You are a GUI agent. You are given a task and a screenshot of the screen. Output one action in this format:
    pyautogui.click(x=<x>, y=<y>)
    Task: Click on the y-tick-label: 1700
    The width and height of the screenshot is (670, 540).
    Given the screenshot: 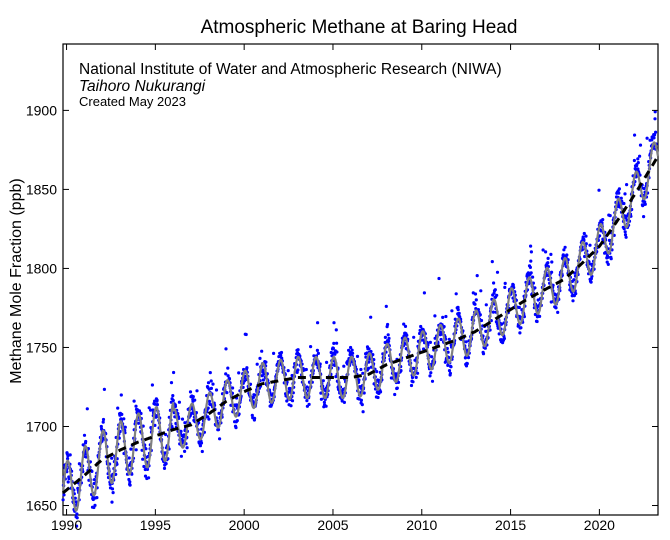 What is the action you would take?
    pyautogui.click(x=41, y=426)
    